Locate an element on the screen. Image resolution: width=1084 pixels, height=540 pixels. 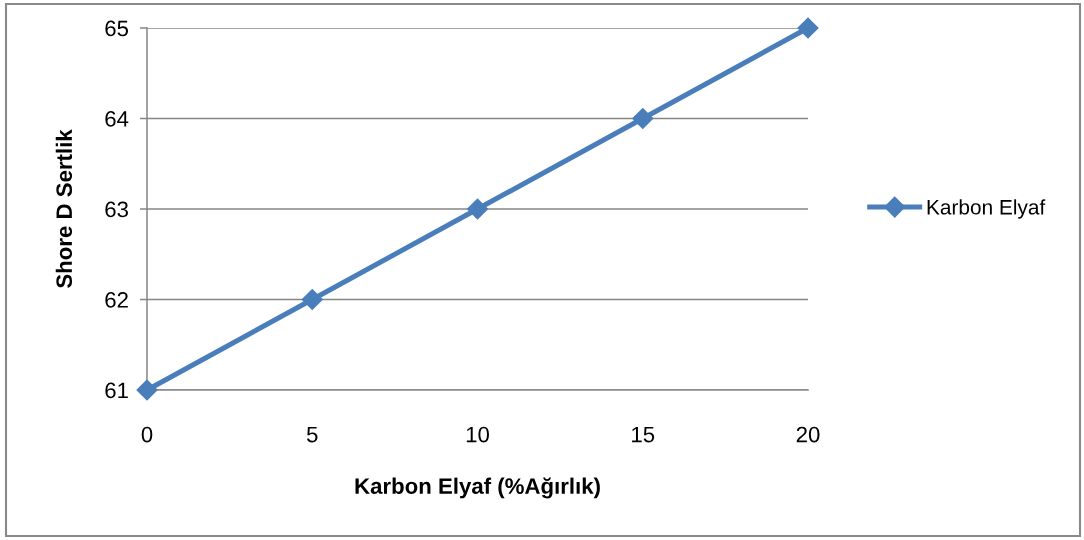
y-tick-label: 64 is located at coordinates (117, 119).